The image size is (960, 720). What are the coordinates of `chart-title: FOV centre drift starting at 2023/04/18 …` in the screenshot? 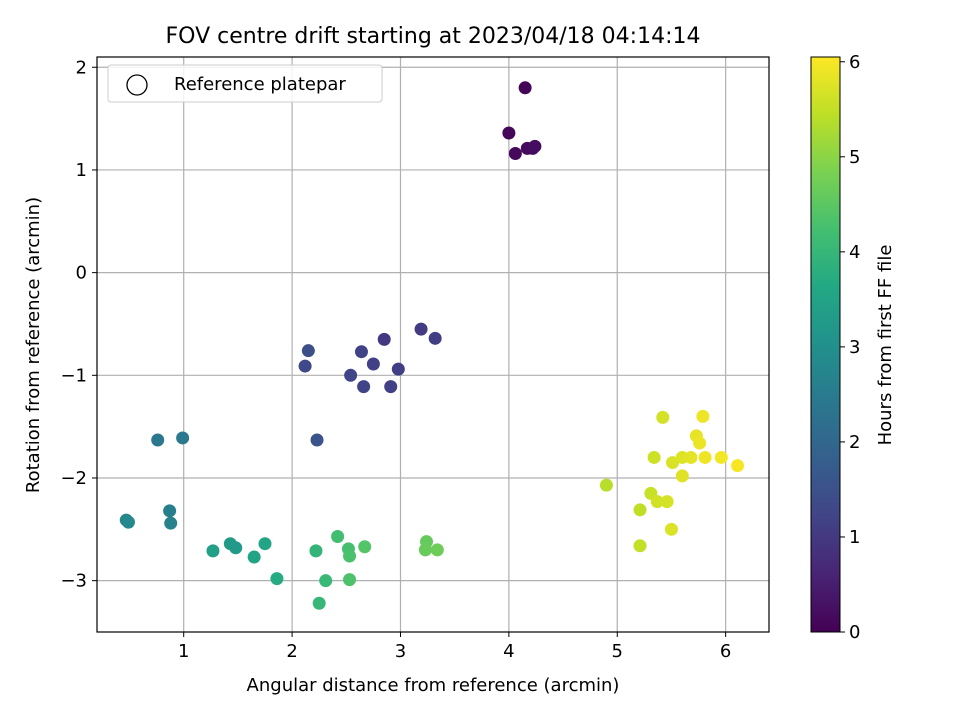 It's located at (433, 36).